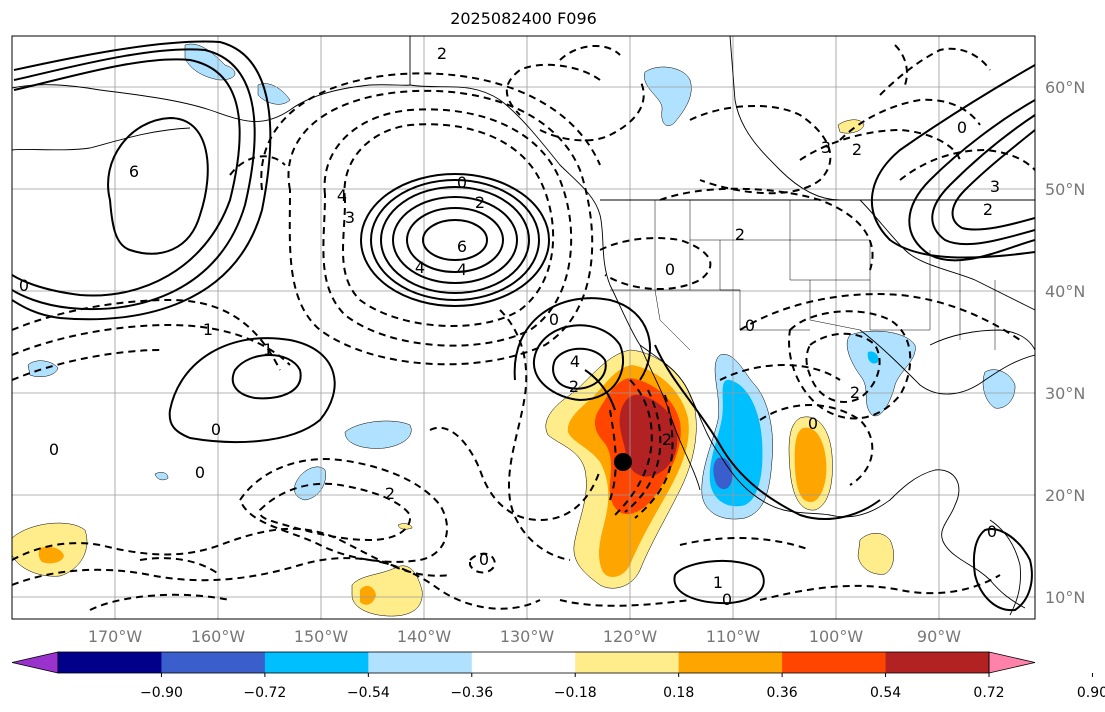 The image size is (1105, 712). Describe the element at coordinates (321, 636) in the screenshot. I see `longitude-label: 150°W` at that location.